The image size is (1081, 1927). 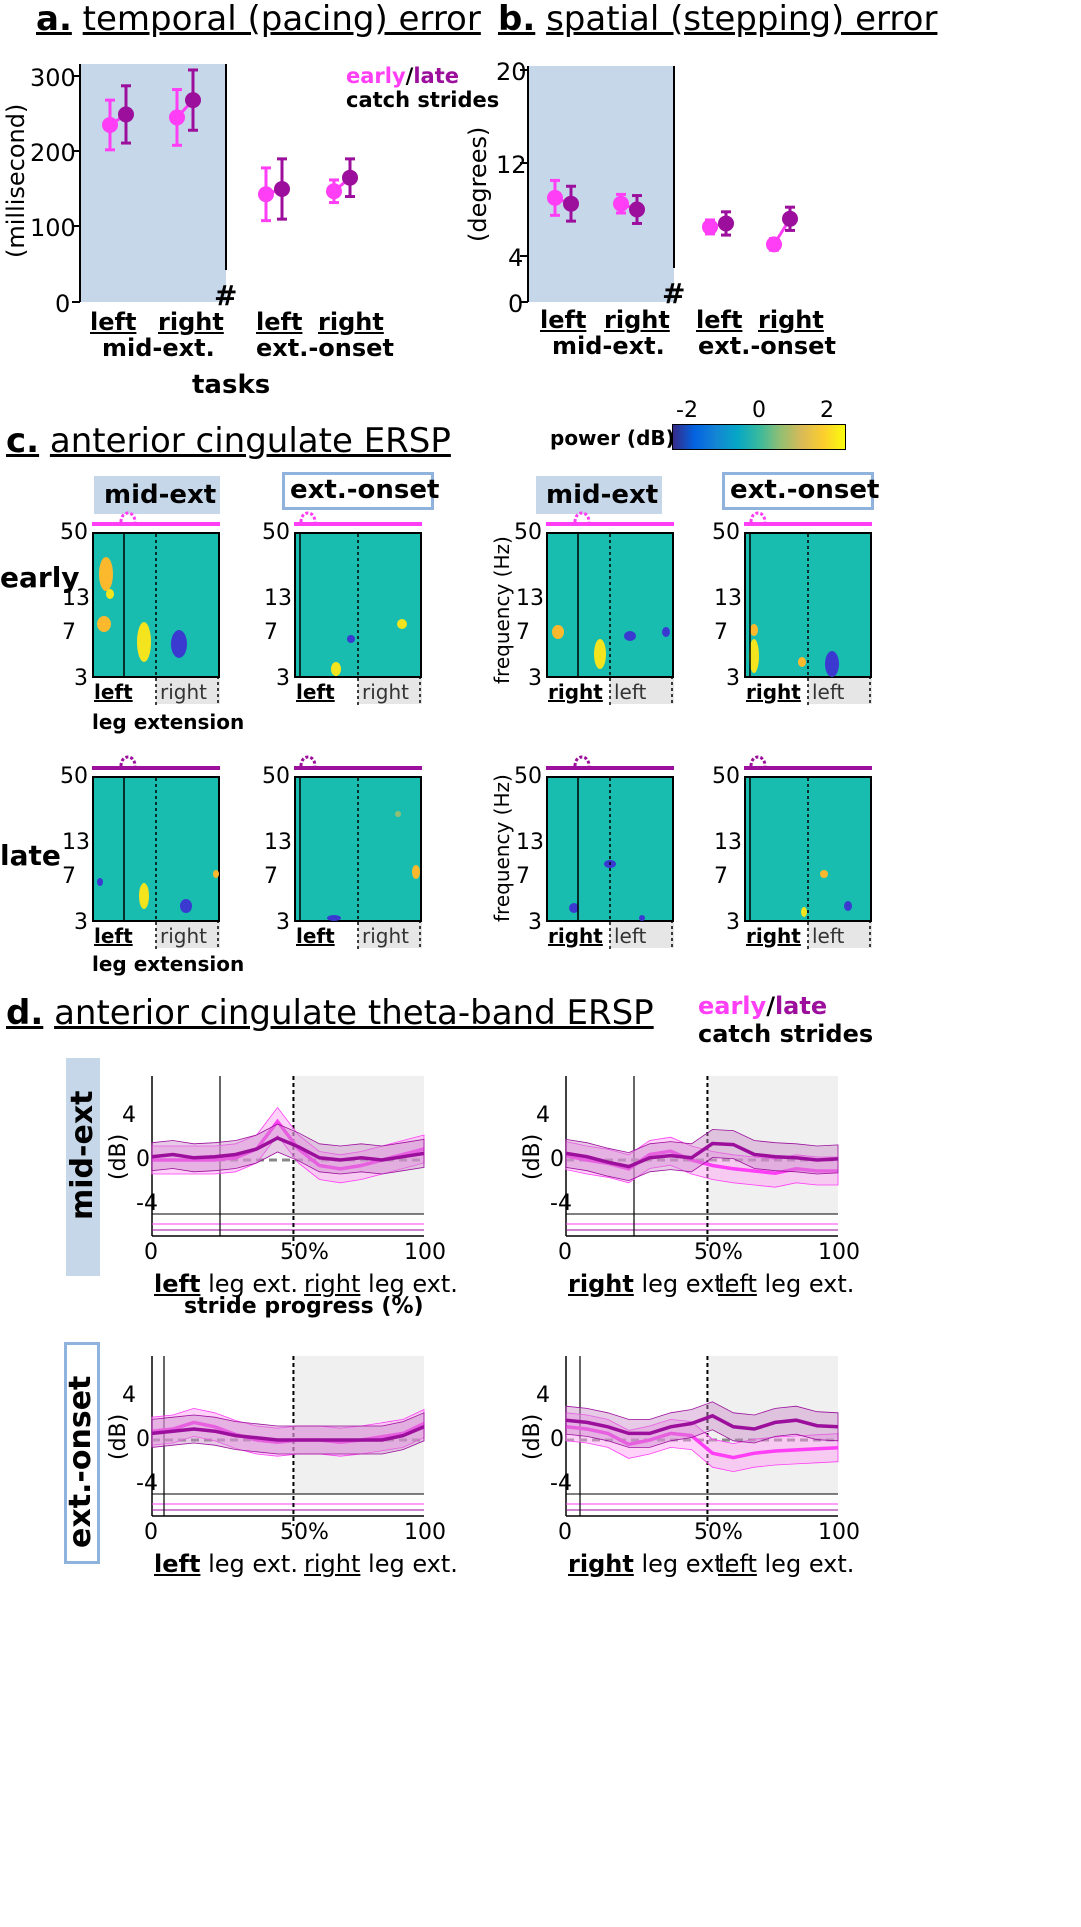 What do you see at coordinates (687, 410) in the screenshot?
I see `colorbar-tick-neg2: -2` at bounding box center [687, 410].